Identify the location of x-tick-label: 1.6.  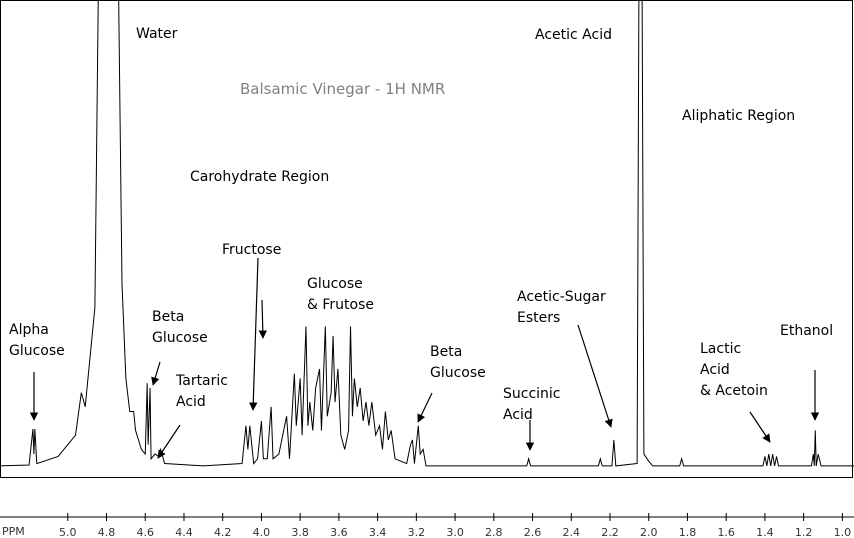
(726, 532).